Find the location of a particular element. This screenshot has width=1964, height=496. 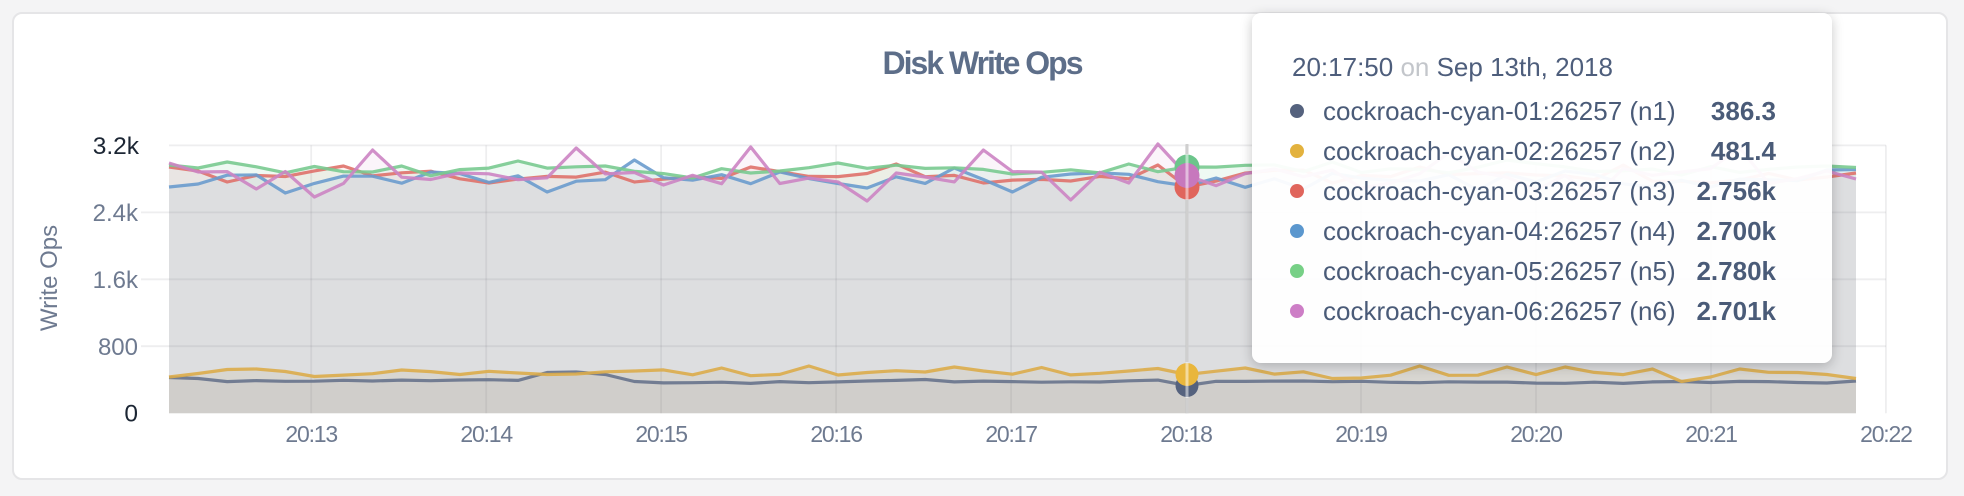

svg-text: 20:17 is located at coordinates (1011, 434).